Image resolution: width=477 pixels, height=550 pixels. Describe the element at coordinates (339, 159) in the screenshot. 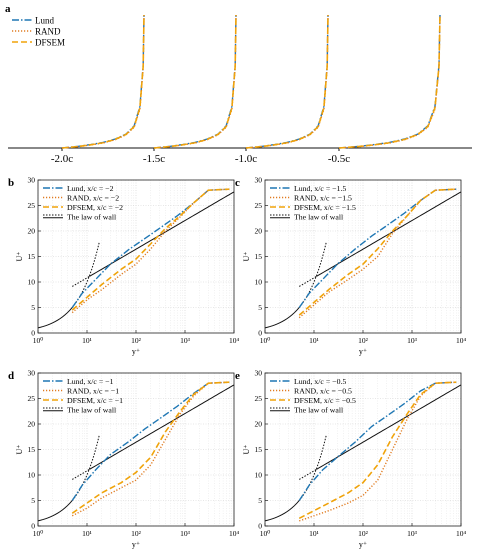

I see `x-tick-label: -0.5c` at that location.